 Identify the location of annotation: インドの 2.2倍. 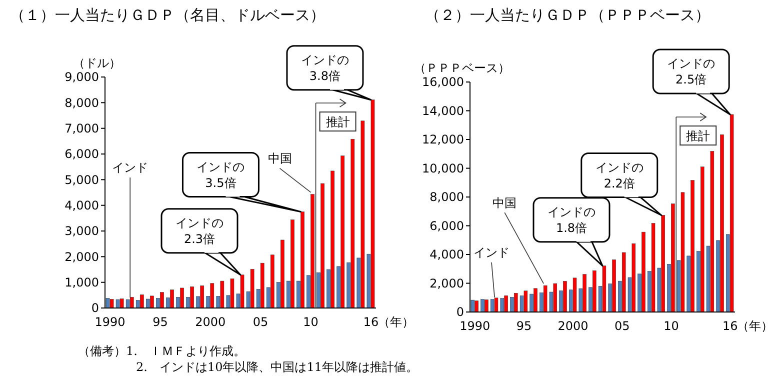
(619, 175).